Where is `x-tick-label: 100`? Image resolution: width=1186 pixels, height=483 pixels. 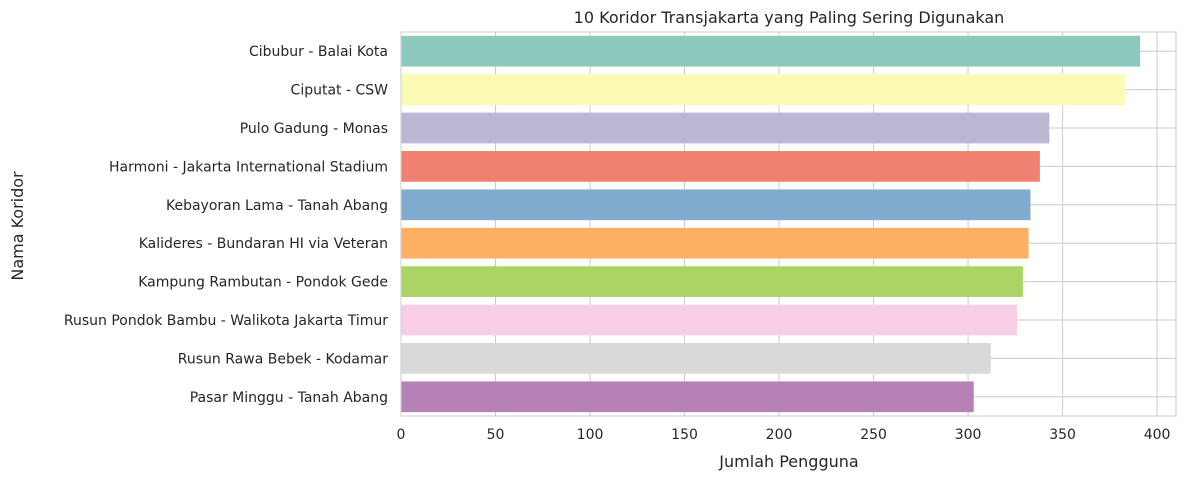
x-tick-label: 100 is located at coordinates (590, 435).